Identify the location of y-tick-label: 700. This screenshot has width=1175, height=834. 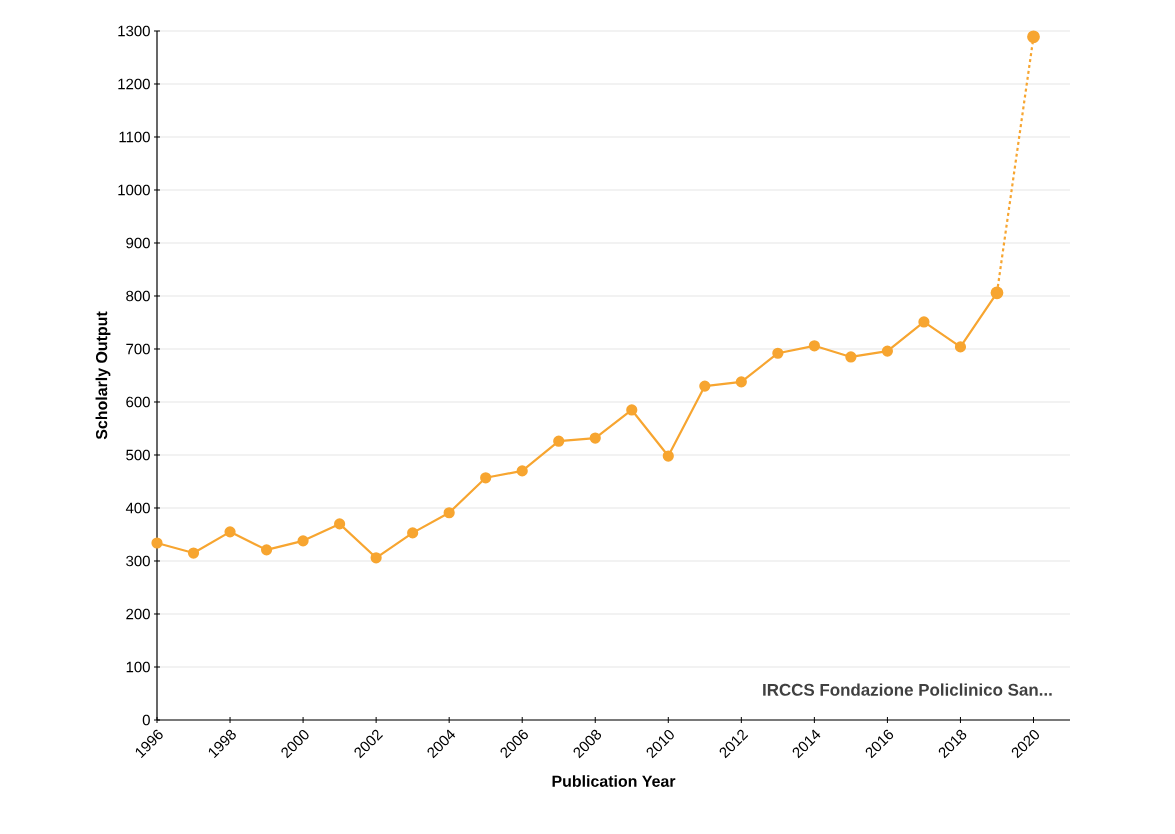
(138, 349).